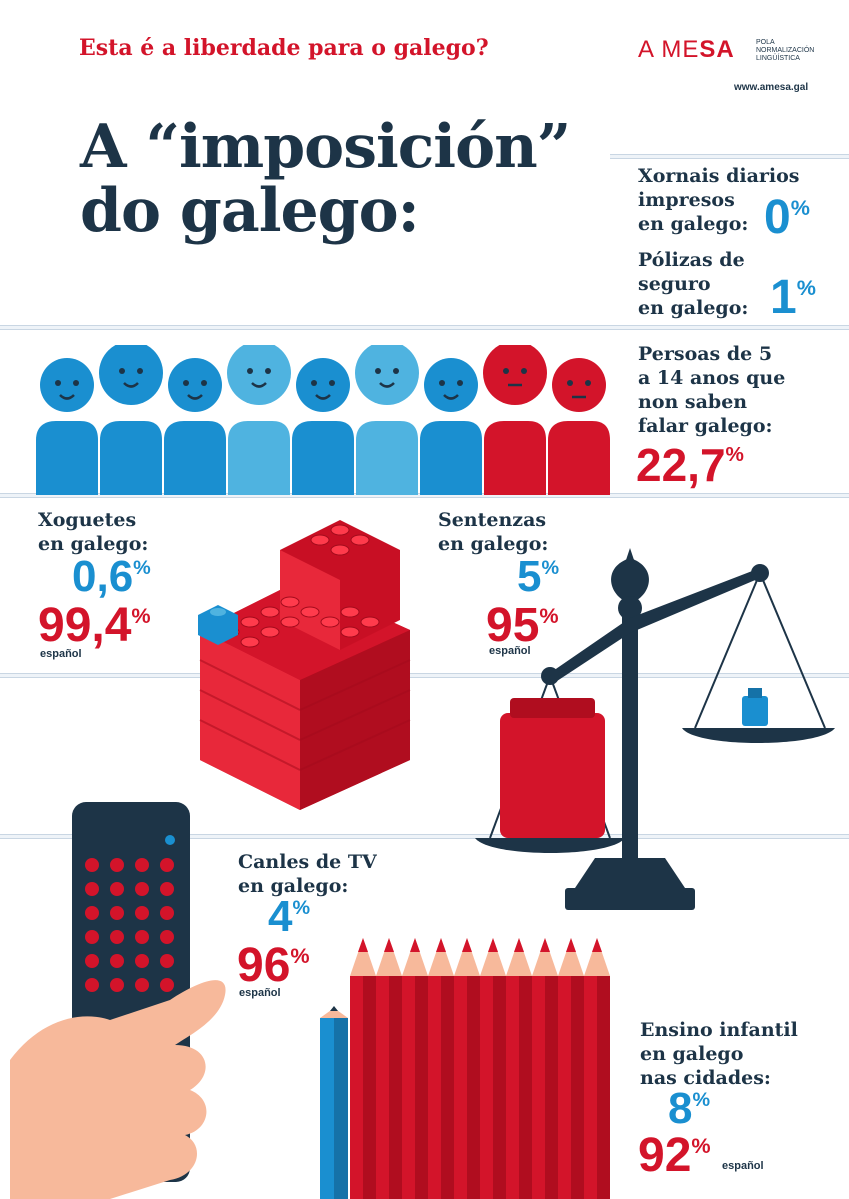 Image resolution: width=849 pixels, height=1199 pixels. Describe the element at coordinates (260, 993) in the screenshot. I see `stat-canles-es-label: español` at that location.